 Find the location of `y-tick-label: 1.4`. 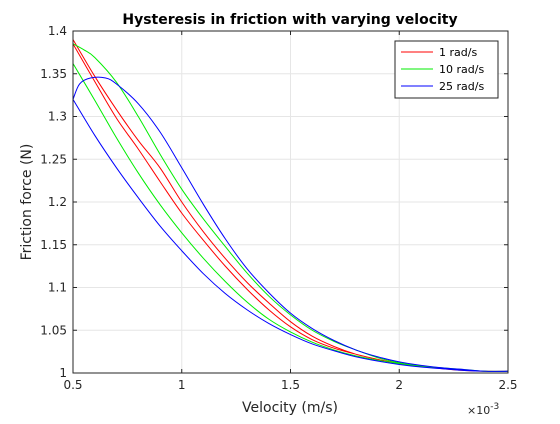

y-tick-label: 1.4 is located at coordinates (57, 31).